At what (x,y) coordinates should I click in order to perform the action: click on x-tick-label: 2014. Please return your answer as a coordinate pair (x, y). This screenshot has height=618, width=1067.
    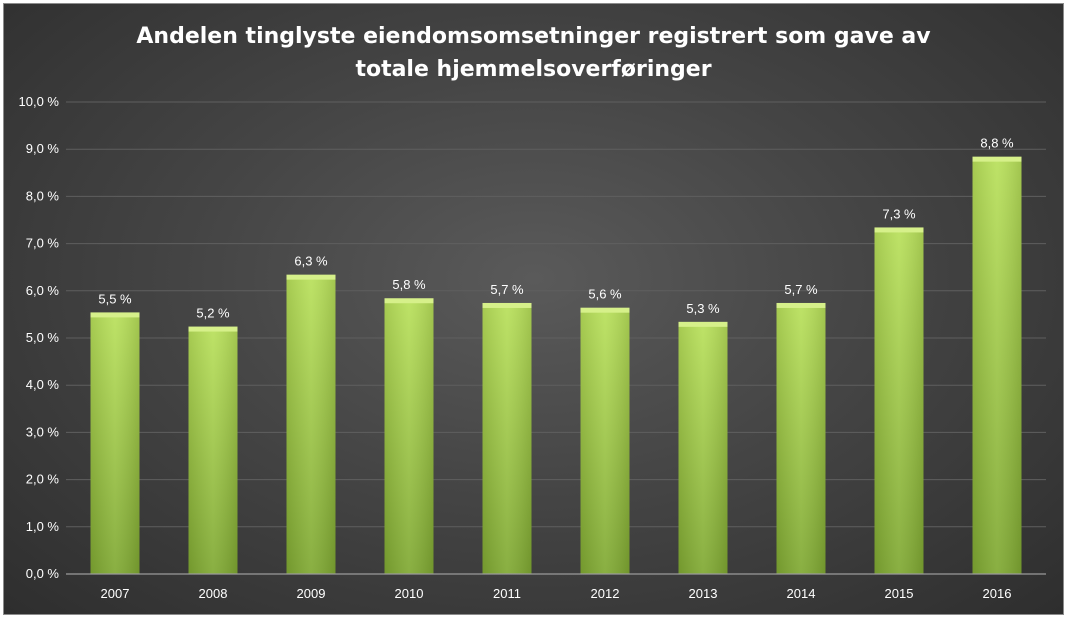
    Looking at the image, I should click on (801, 593).